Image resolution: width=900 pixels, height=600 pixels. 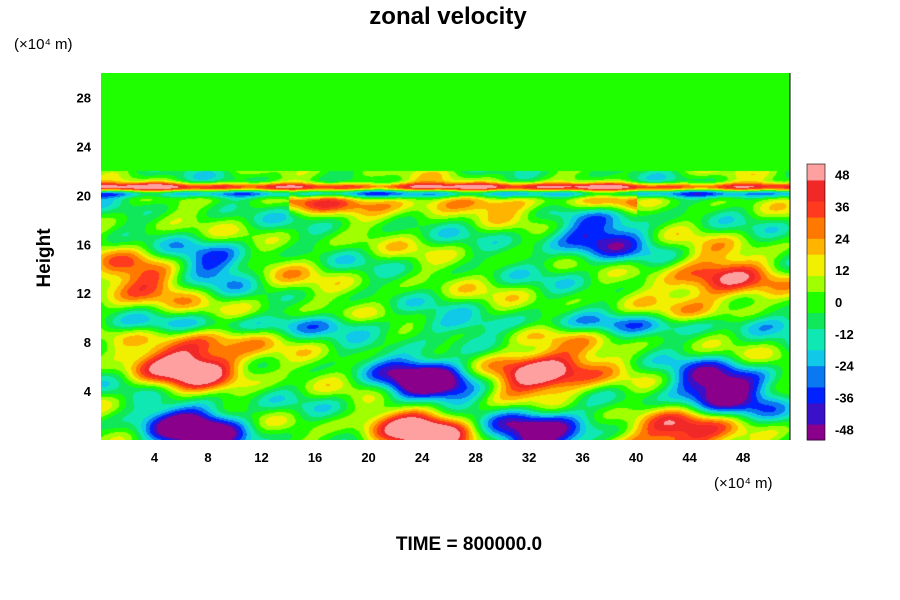 What do you see at coordinates (84, 97) in the screenshot?
I see `y-tick-label: 28` at bounding box center [84, 97].